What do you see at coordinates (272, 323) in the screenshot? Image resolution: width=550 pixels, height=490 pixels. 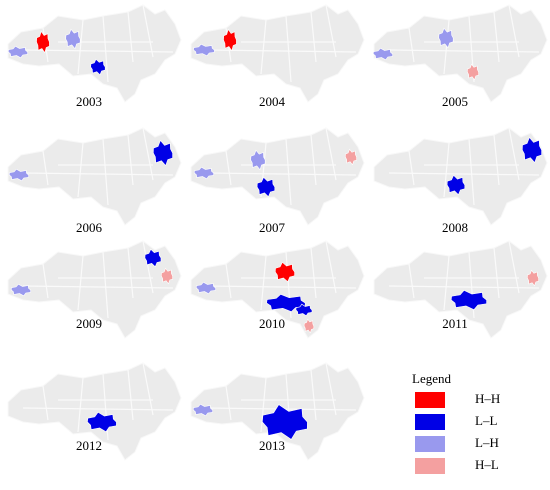 I see `year-label: 2010` at bounding box center [272, 323].